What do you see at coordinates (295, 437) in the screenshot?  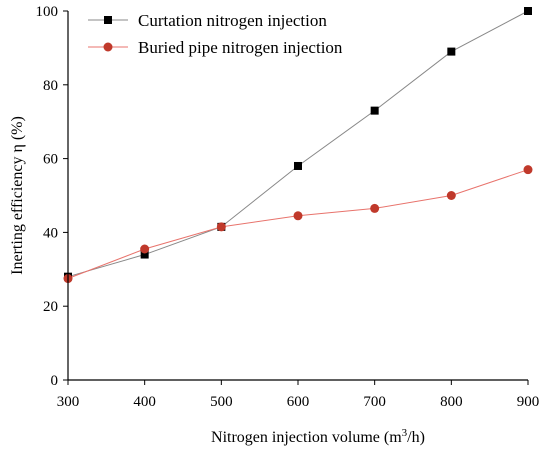 I see `x-axis-title-text: Nitrogen injection volume` at bounding box center [295, 437].